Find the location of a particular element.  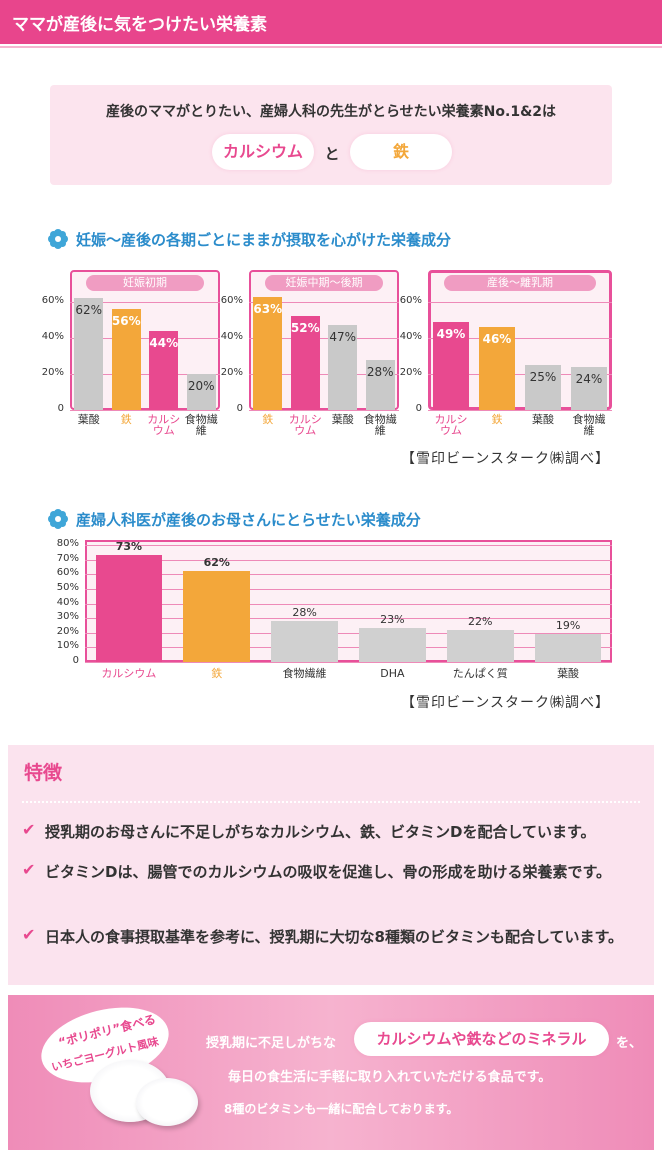

panel-title: 妊娠中期～後期 is located at coordinates (324, 283).